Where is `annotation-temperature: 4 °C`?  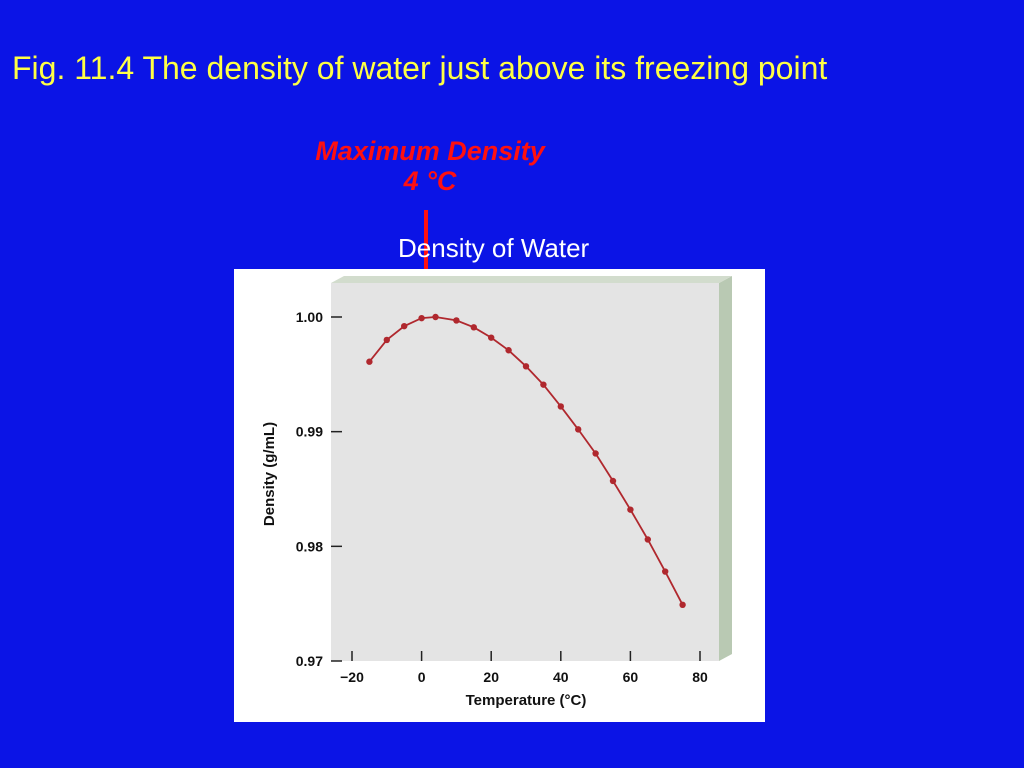
annotation-temperature: 4 °C is located at coordinates (430, 181).